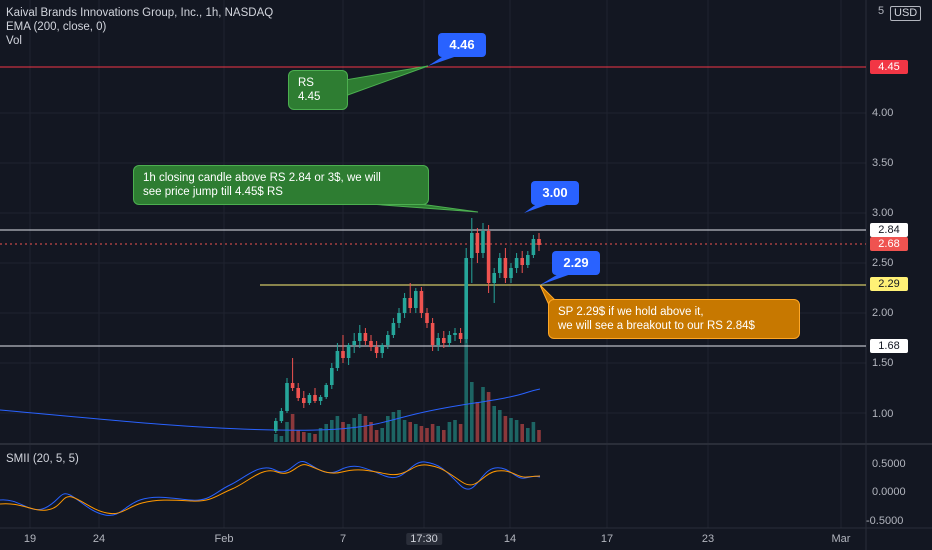  What do you see at coordinates (30, 539) in the screenshot?
I see `time-axis-label: 19` at bounding box center [30, 539].